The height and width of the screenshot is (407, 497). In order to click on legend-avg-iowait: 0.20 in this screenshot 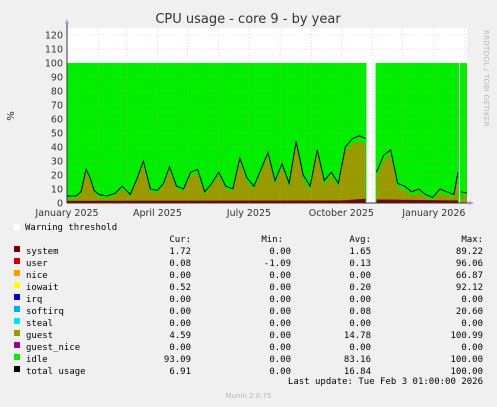, I will do `click(360, 288)`.